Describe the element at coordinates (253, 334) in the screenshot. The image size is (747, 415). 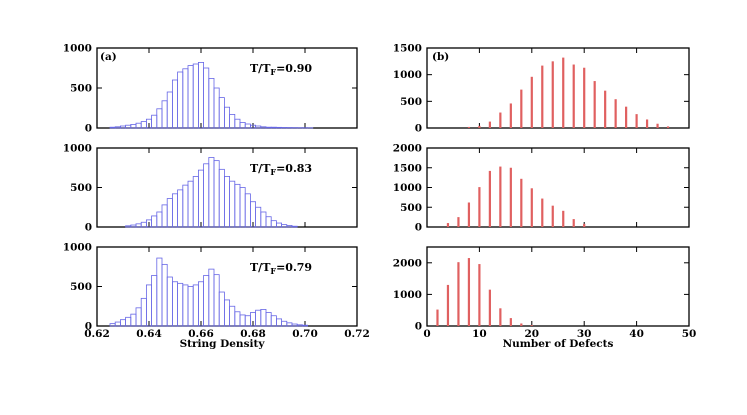
I see `x-tick-label: 0.68` at that location.